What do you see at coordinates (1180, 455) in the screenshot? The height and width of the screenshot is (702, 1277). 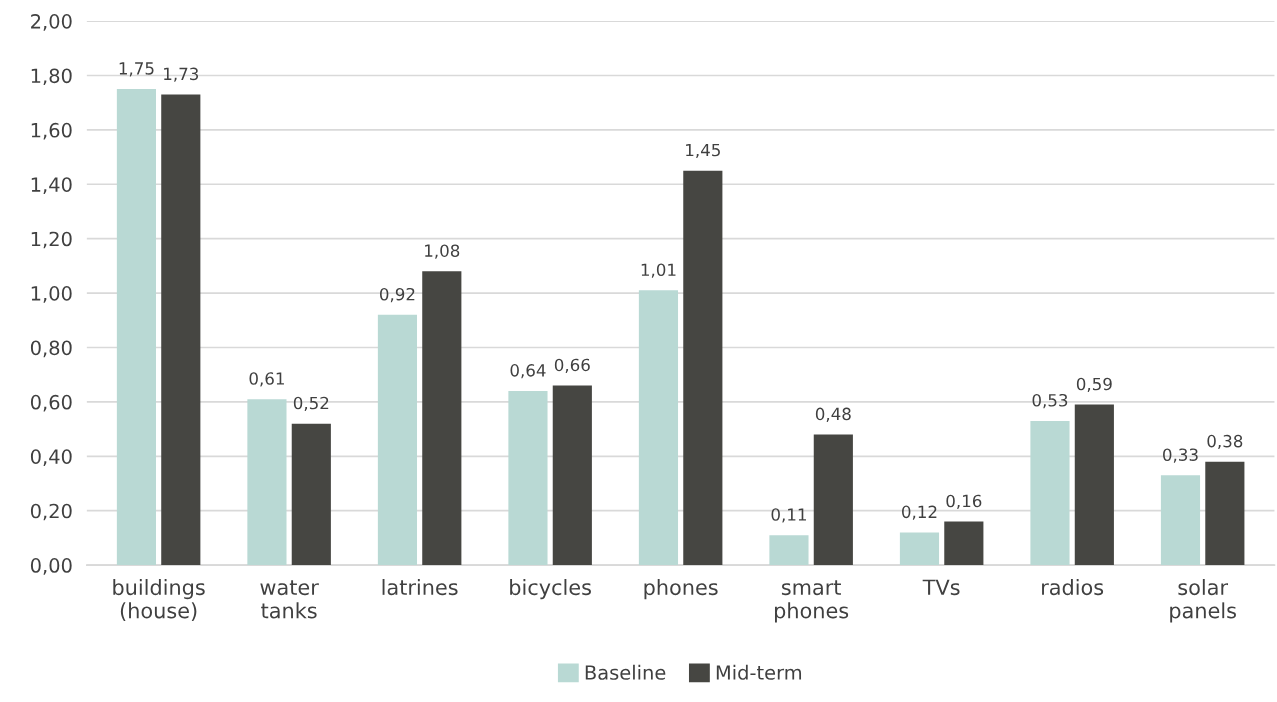 I see `data-label: 0,33` at bounding box center [1180, 455].